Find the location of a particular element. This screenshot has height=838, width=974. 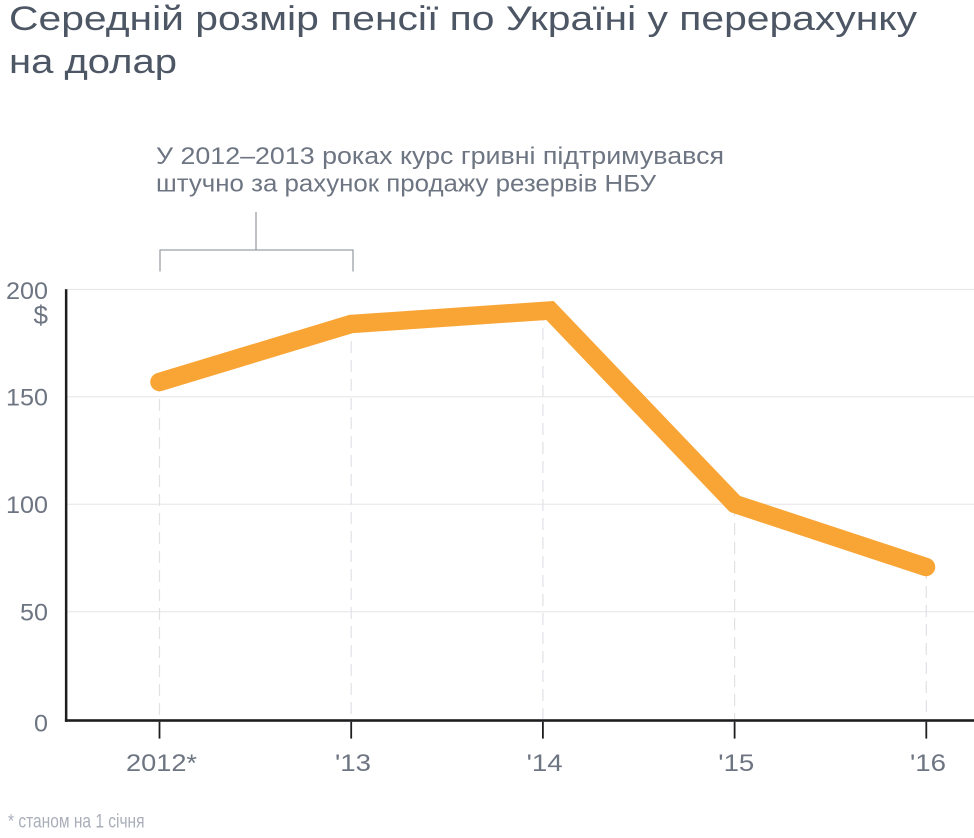

svg-text: 200 is located at coordinates (27, 291).